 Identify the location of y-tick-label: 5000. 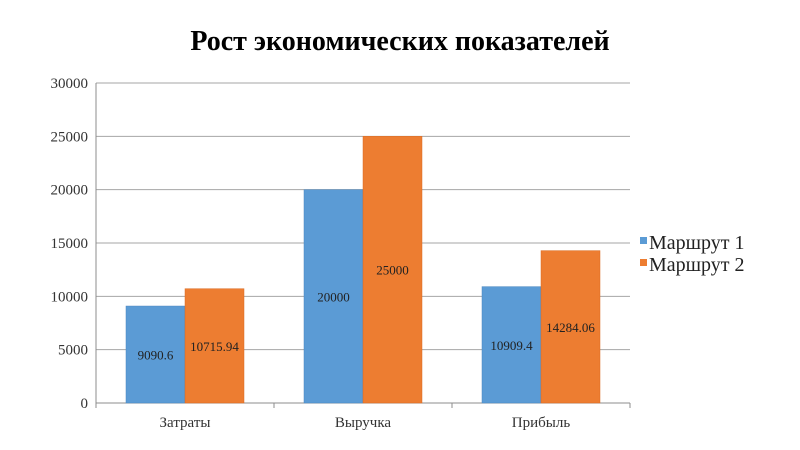
(73, 351).